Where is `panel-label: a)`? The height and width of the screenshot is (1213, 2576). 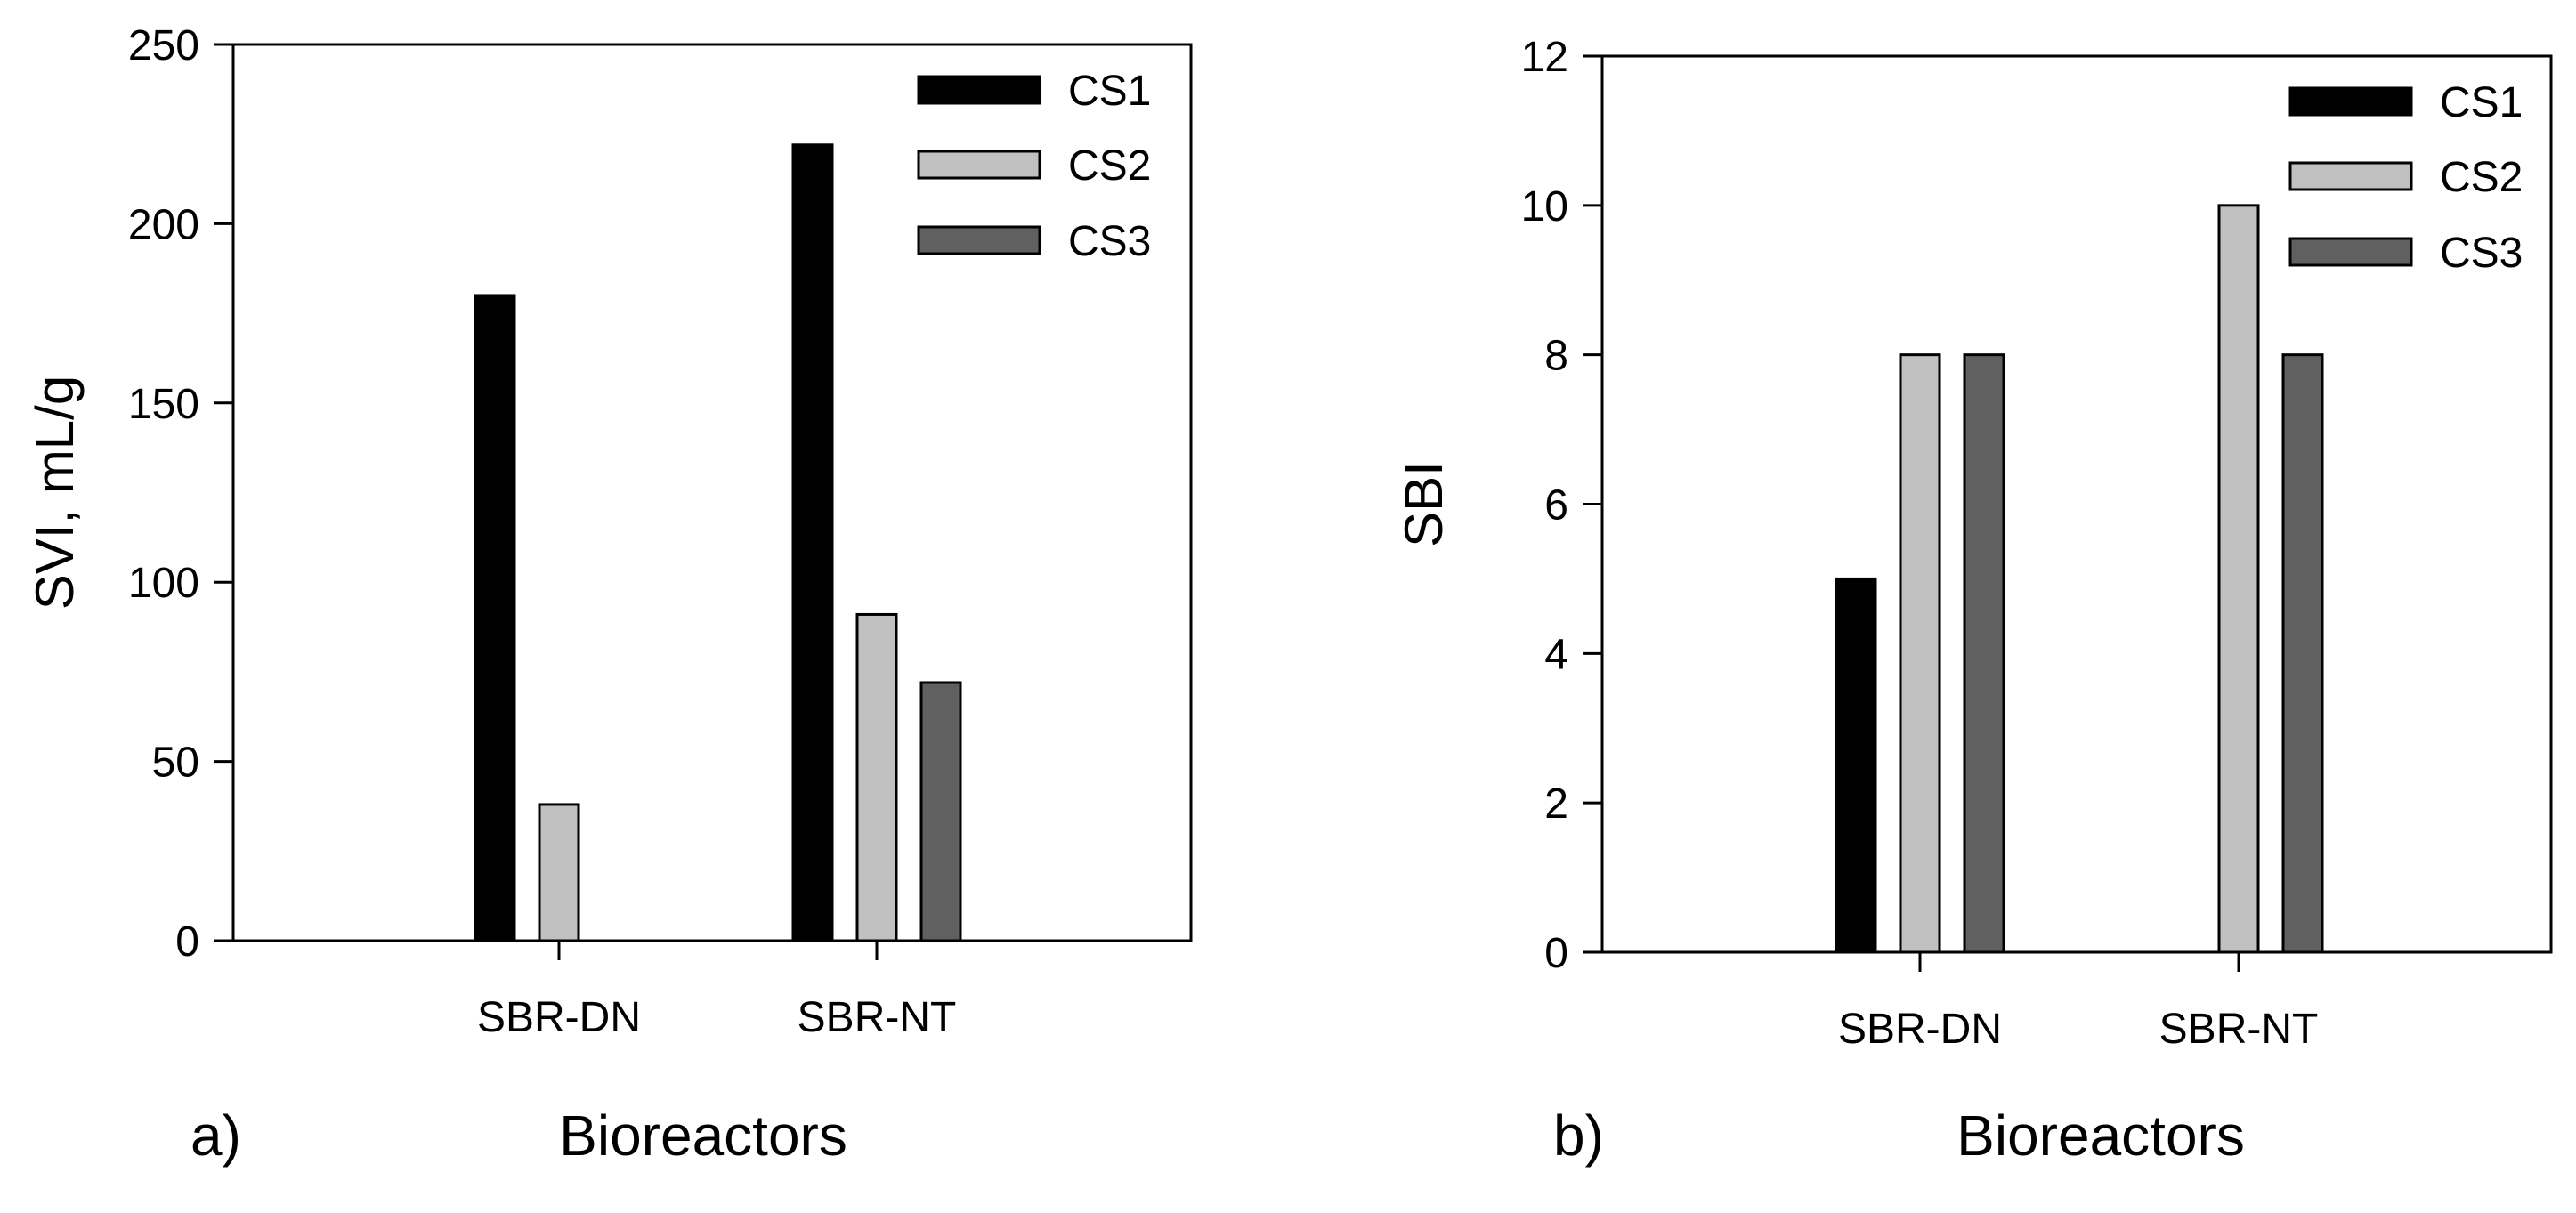
panel-label: a) is located at coordinates (216, 1136).